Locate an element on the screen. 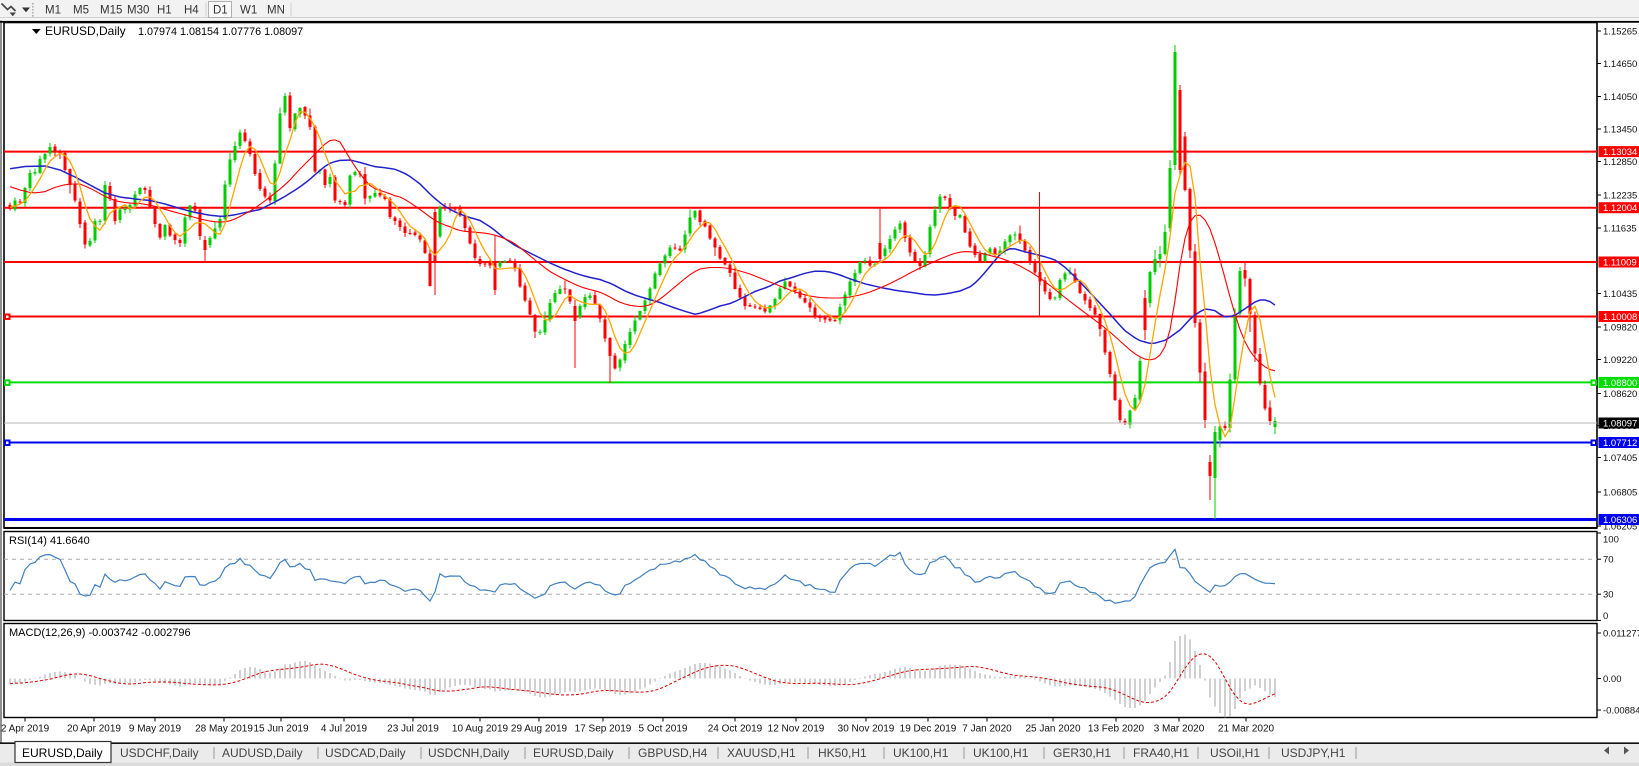 Image resolution: width=1639 pixels, height=766 pixels. svg-text: GER30,H1 is located at coordinates (1082, 753).